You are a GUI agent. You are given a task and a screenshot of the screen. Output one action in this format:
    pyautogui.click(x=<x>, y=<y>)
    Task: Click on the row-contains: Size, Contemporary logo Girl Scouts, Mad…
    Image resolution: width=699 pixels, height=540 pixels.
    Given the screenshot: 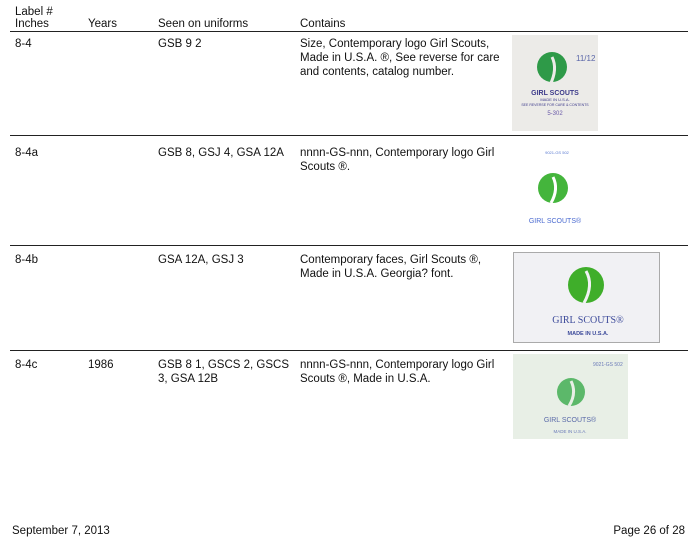 What is the action you would take?
    pyautogui.click(x=400, y=58)
    